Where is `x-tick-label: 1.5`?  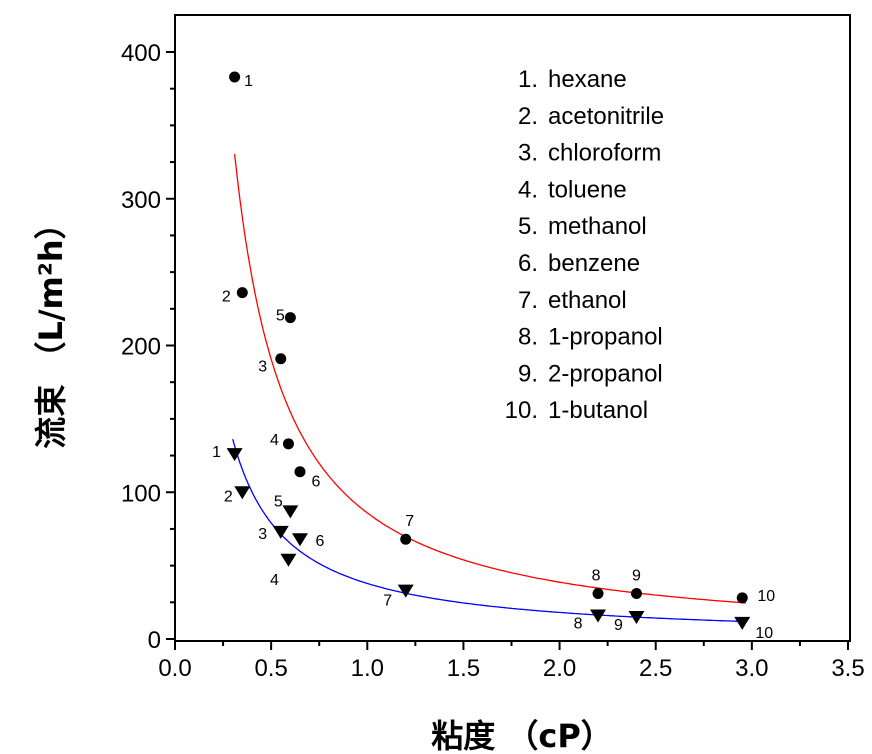 x-tick-label: 1.5 is located at coordinates (463, 668).